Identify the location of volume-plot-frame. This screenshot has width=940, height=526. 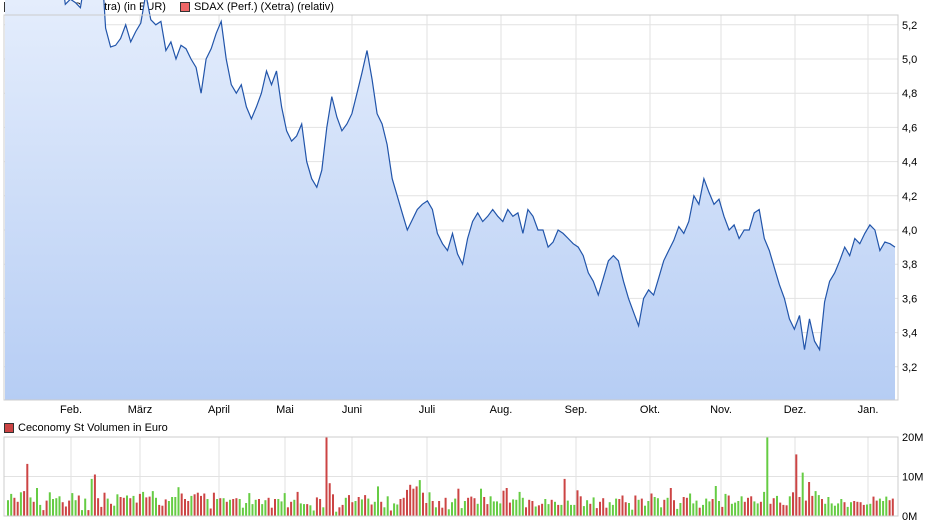
(451, 476).